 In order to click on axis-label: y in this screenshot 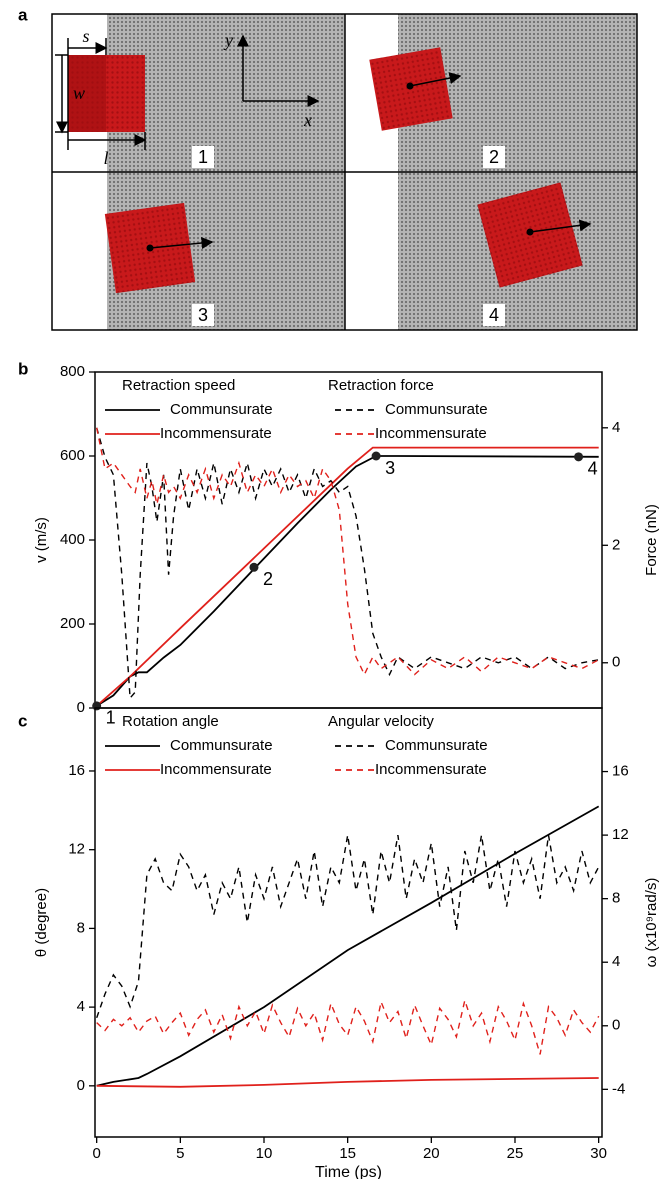, I will do `click(228, 40)`.